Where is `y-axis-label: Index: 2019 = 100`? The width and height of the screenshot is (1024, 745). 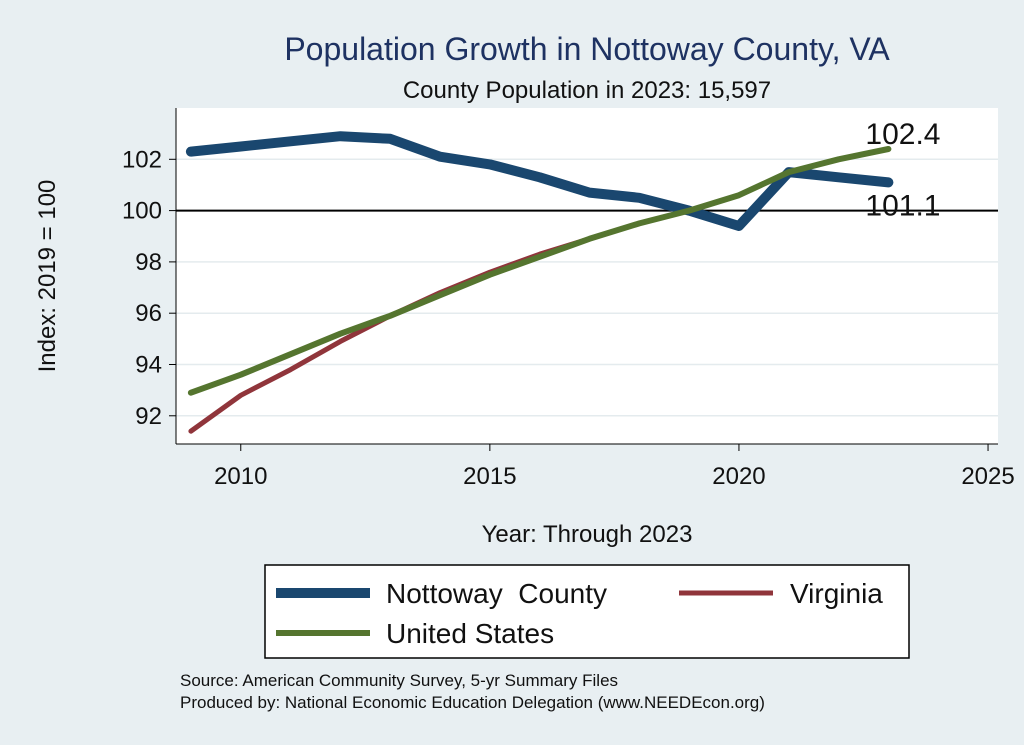 y-axis-label: Index: 2019 = 100 is located at coordinates (47, 276).